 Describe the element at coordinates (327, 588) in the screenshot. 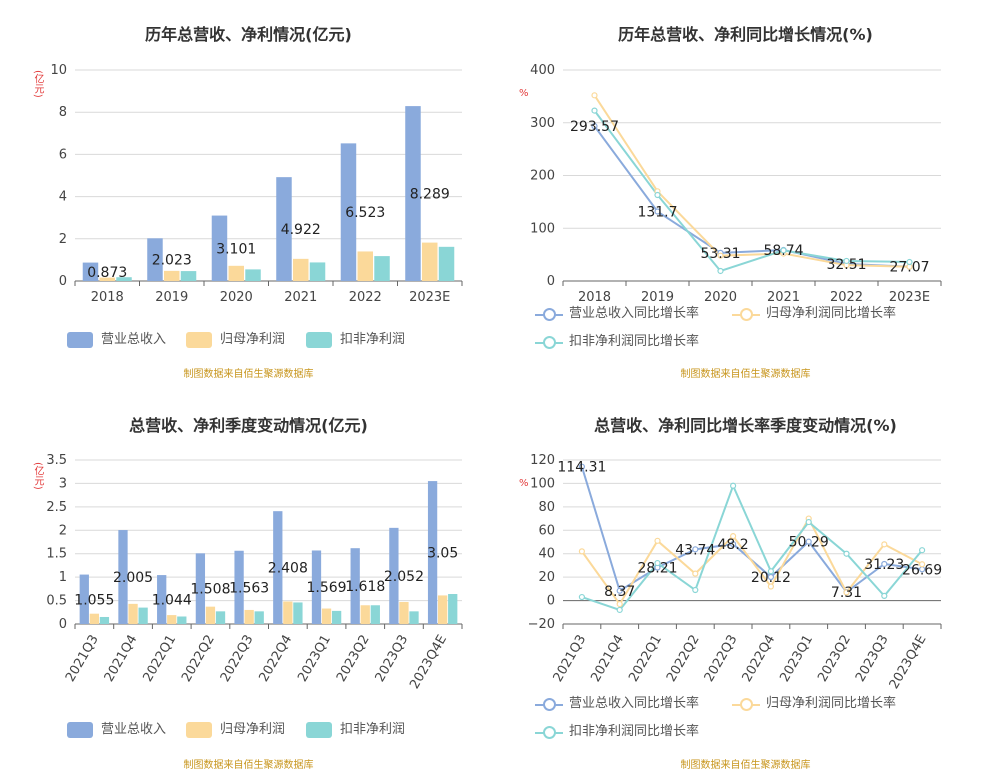

I see `data-label: 1.569` at that location.